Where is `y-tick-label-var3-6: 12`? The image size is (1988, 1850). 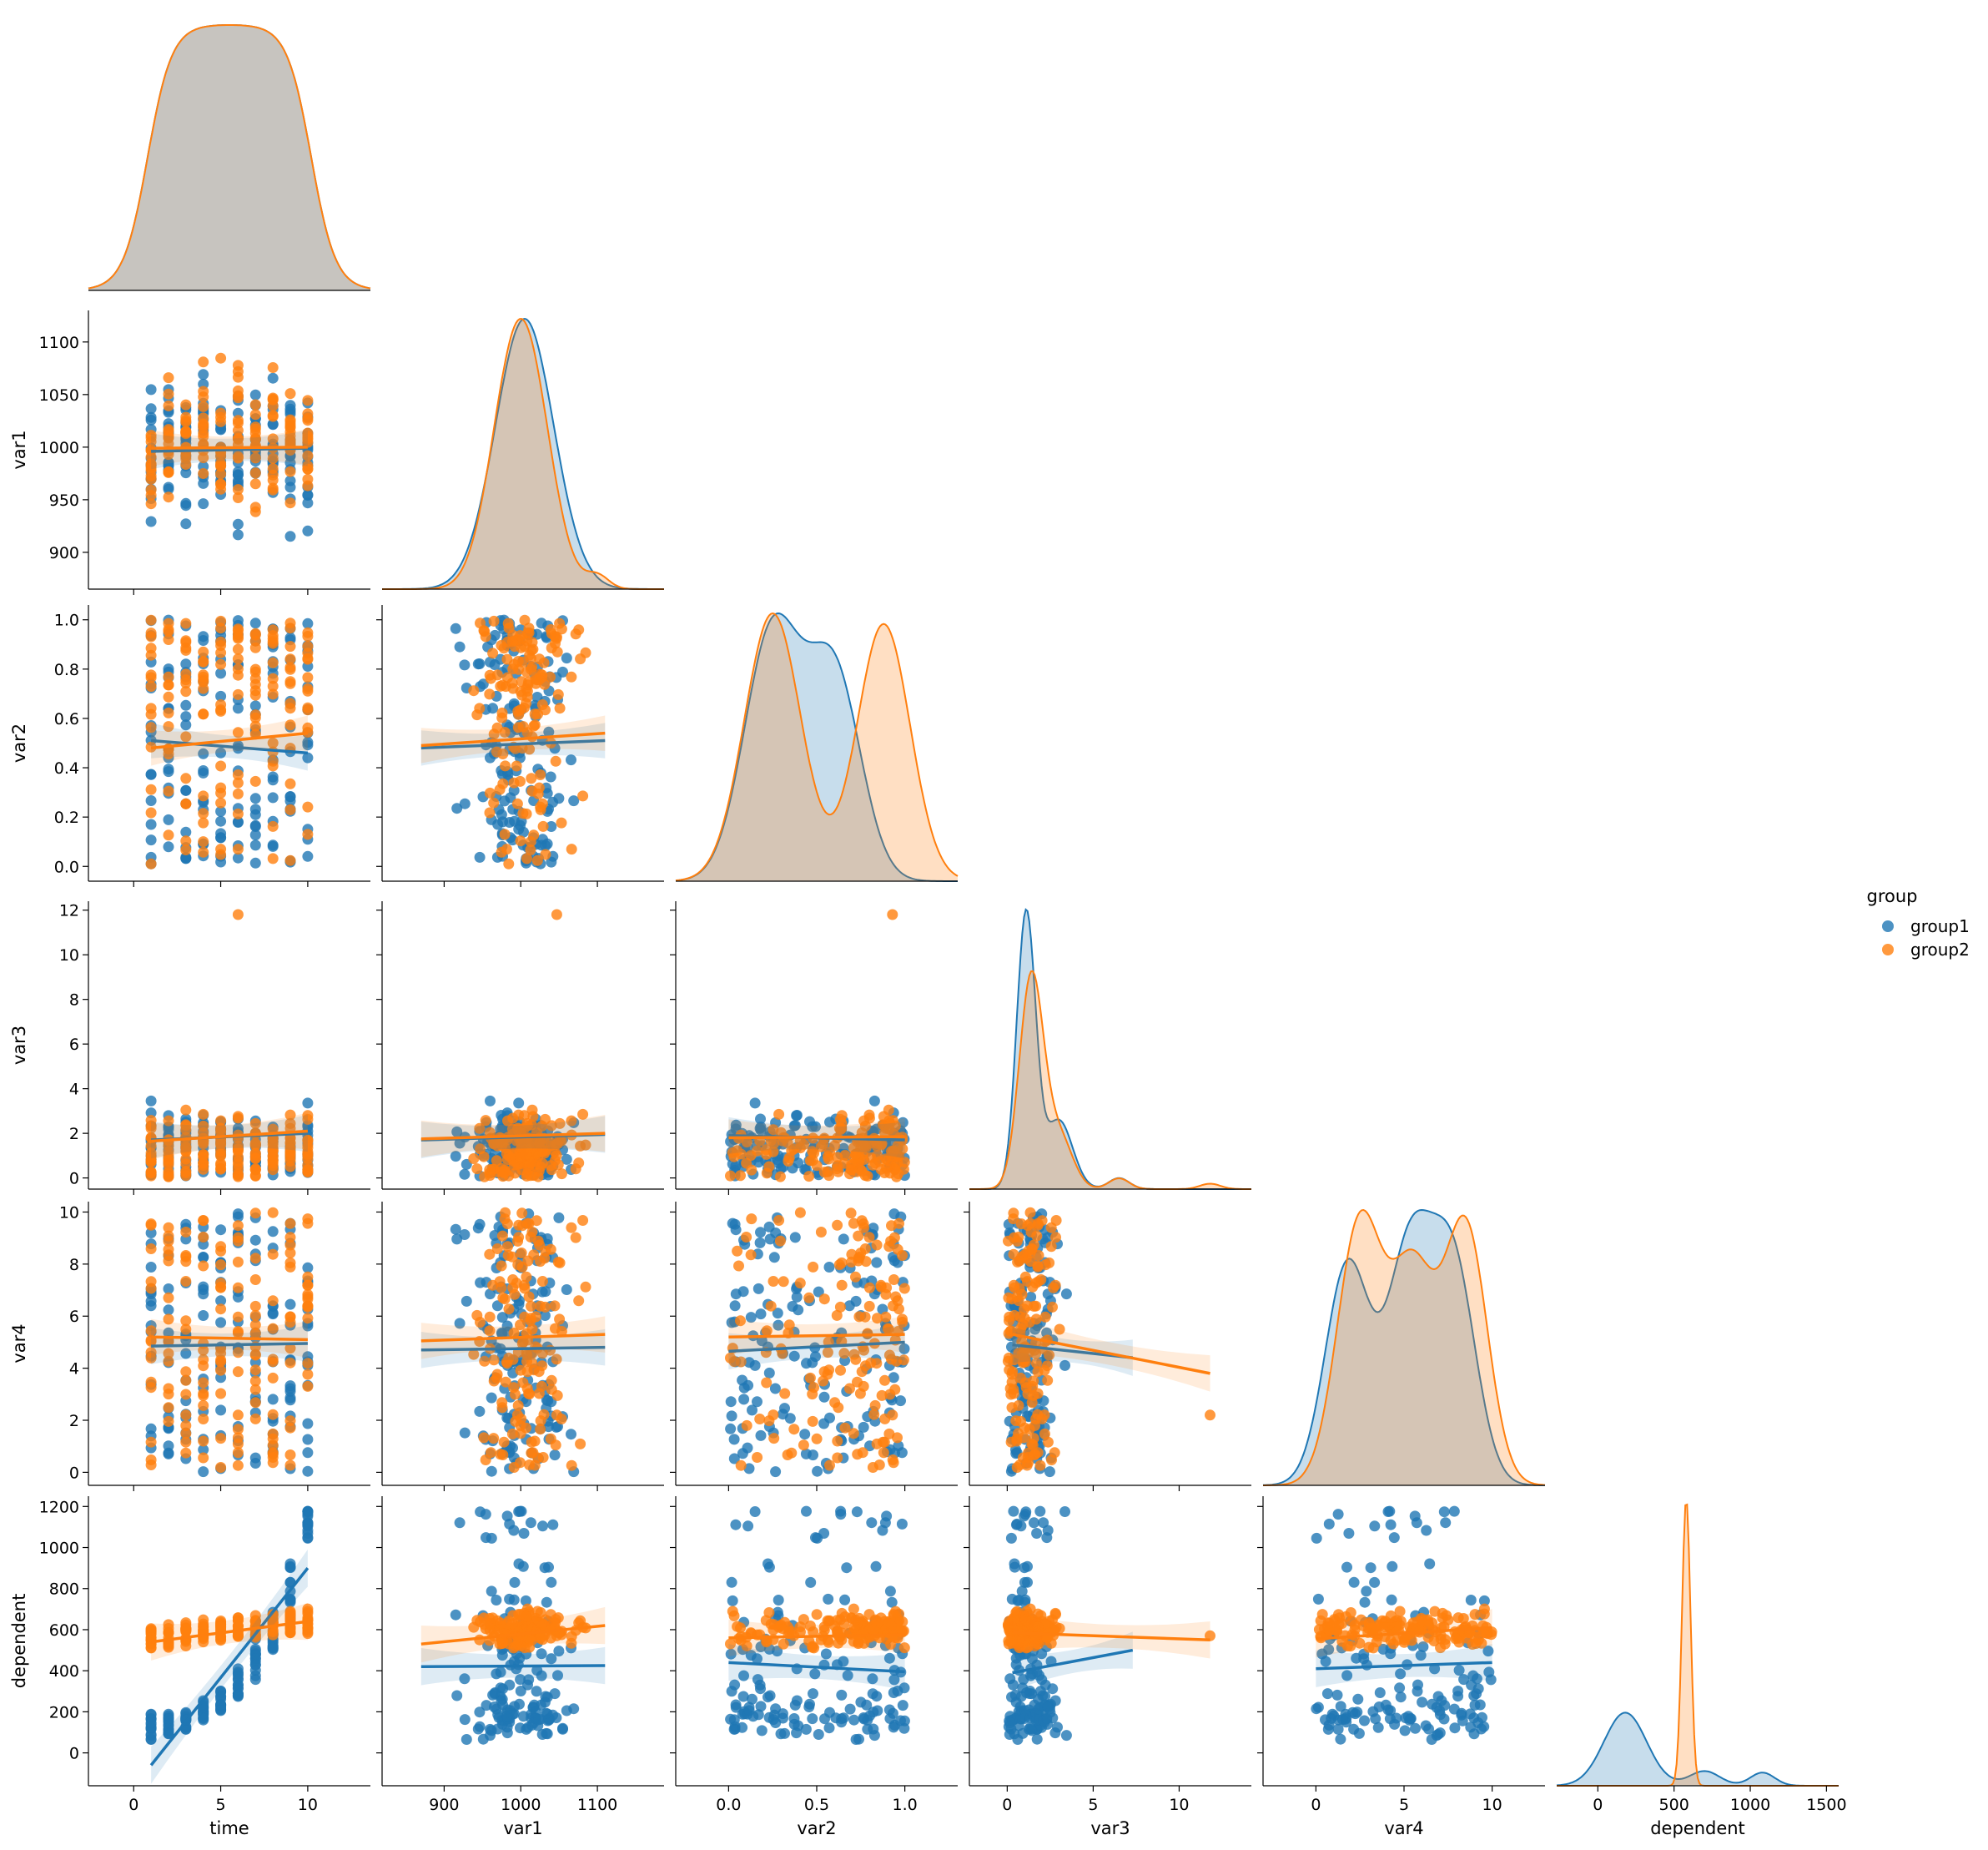
y-tick-label-var3-6: 12 is located at coordinates (69, 911).